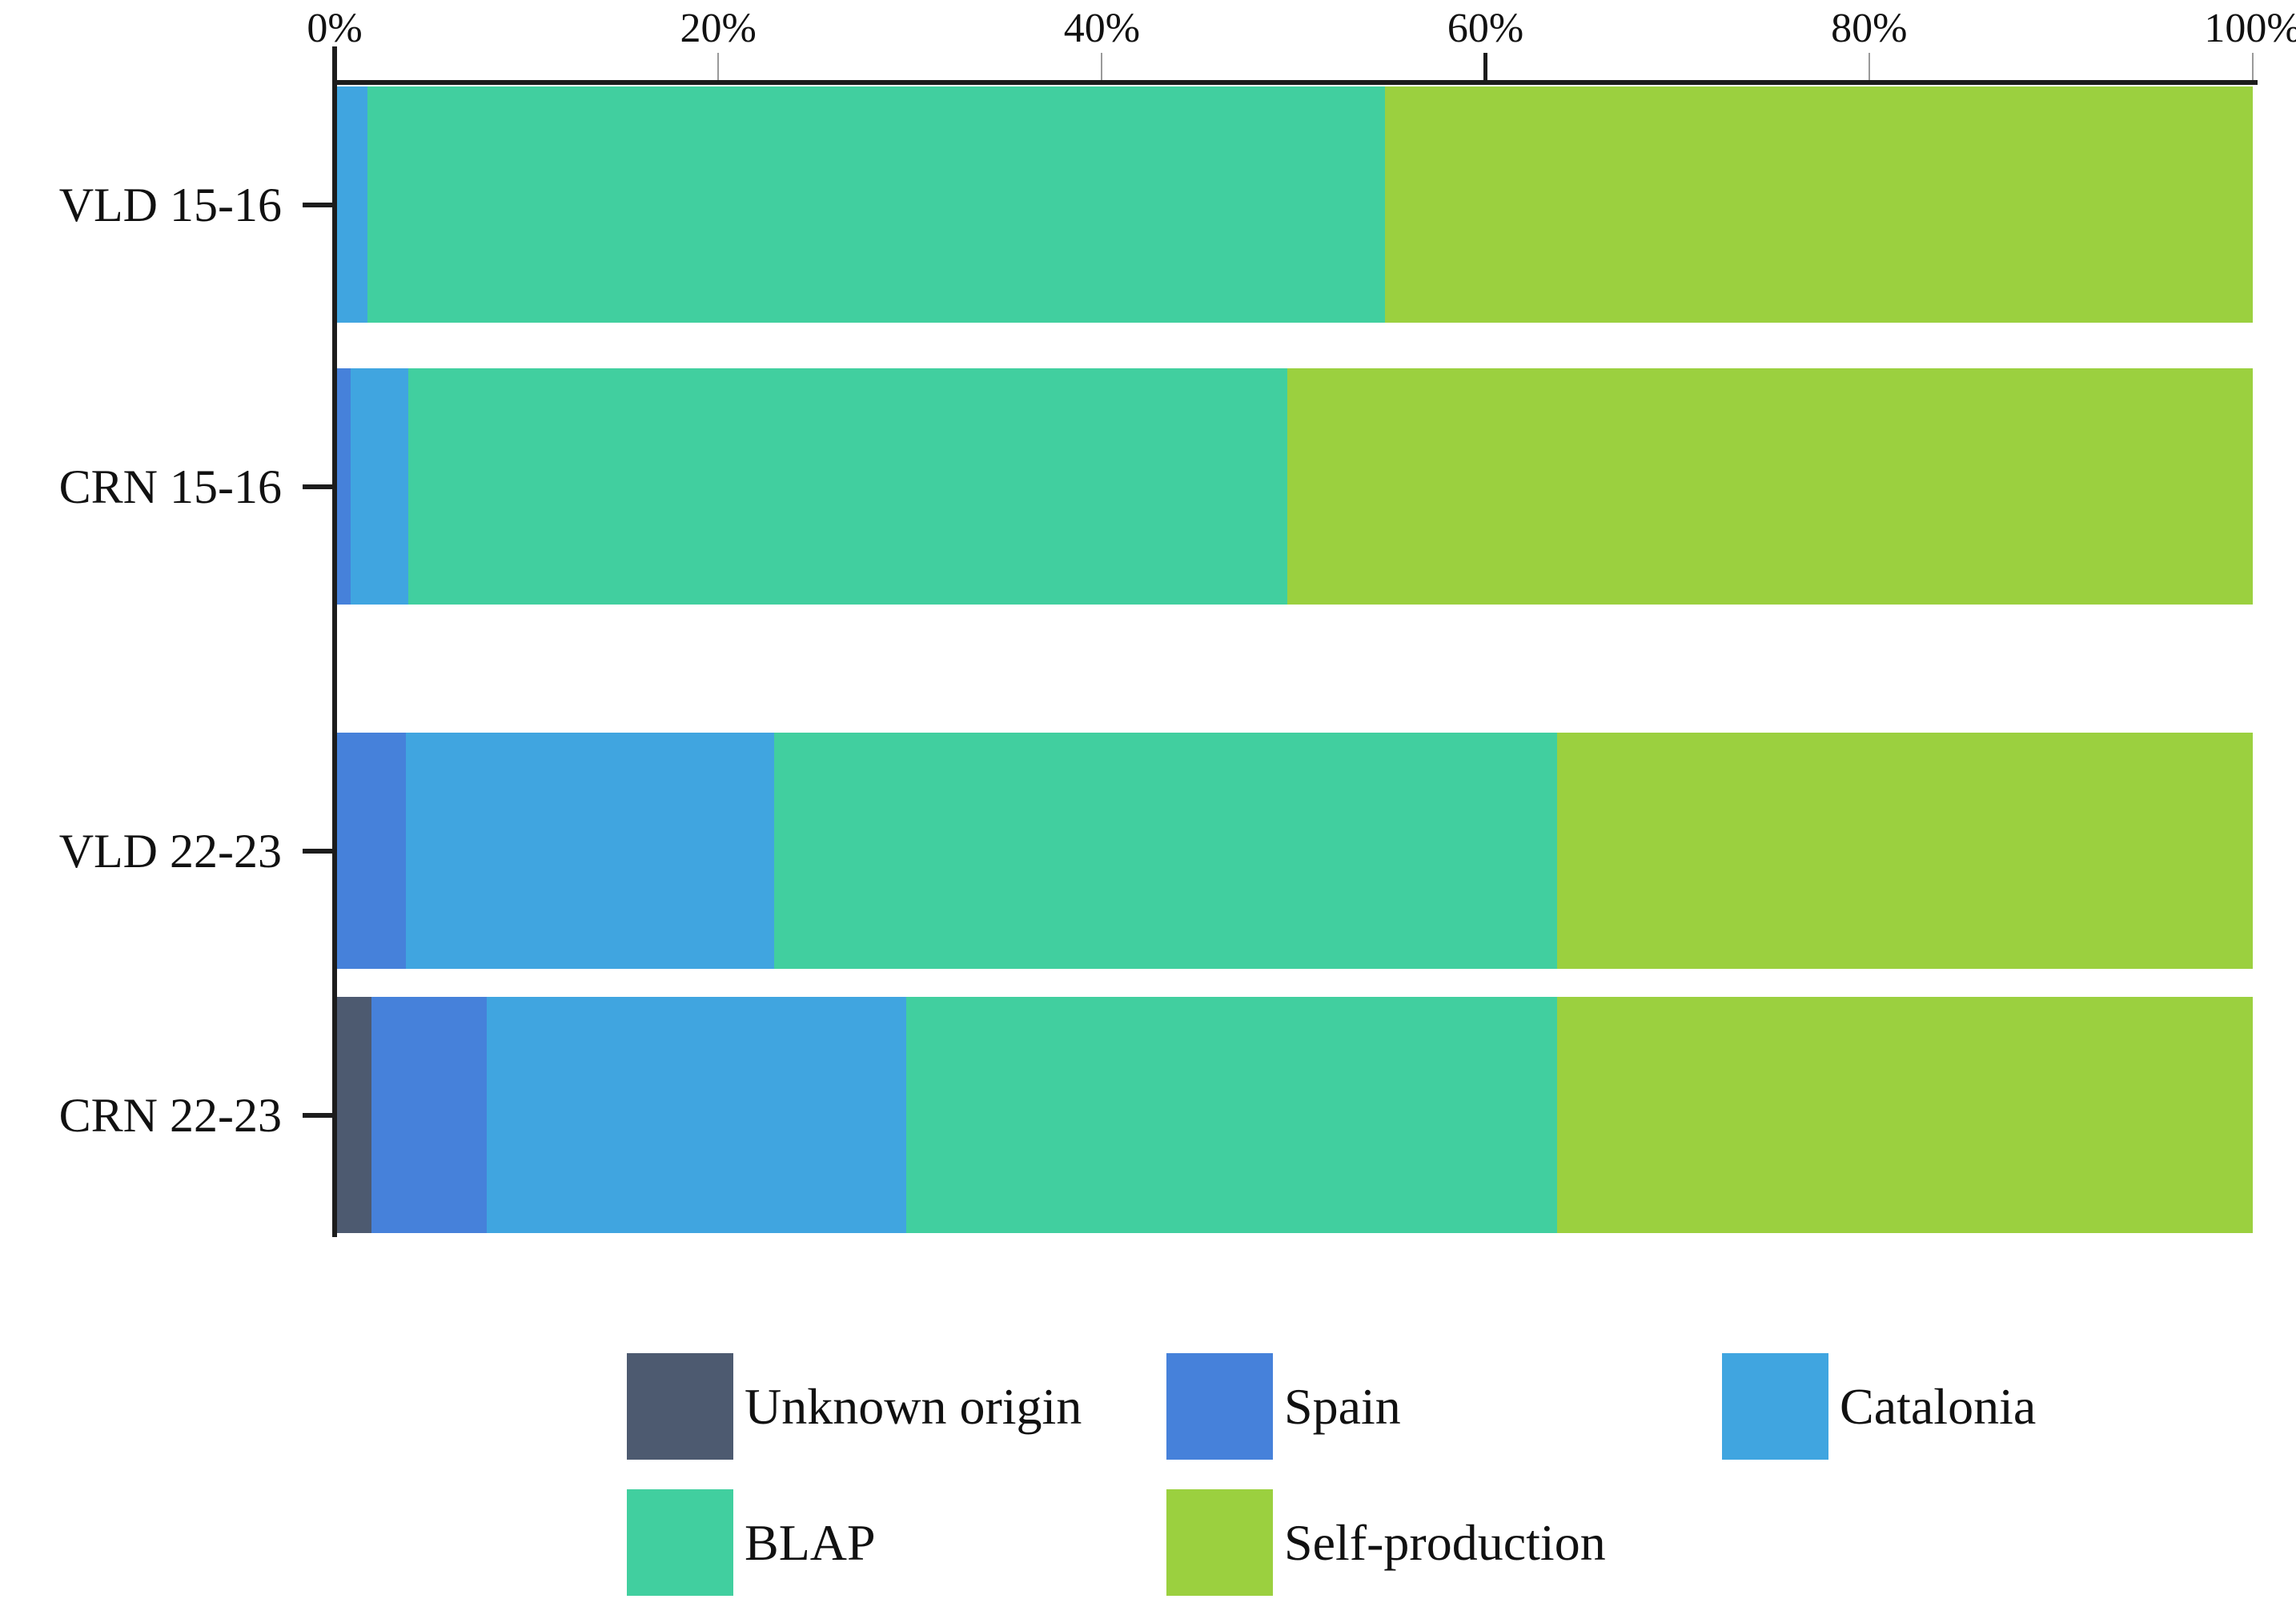  What do you see at coordinates (680, 1406) in the screenshot?
I see `legend-swatch-unknown-origin` at bounding box center [680, 1406].